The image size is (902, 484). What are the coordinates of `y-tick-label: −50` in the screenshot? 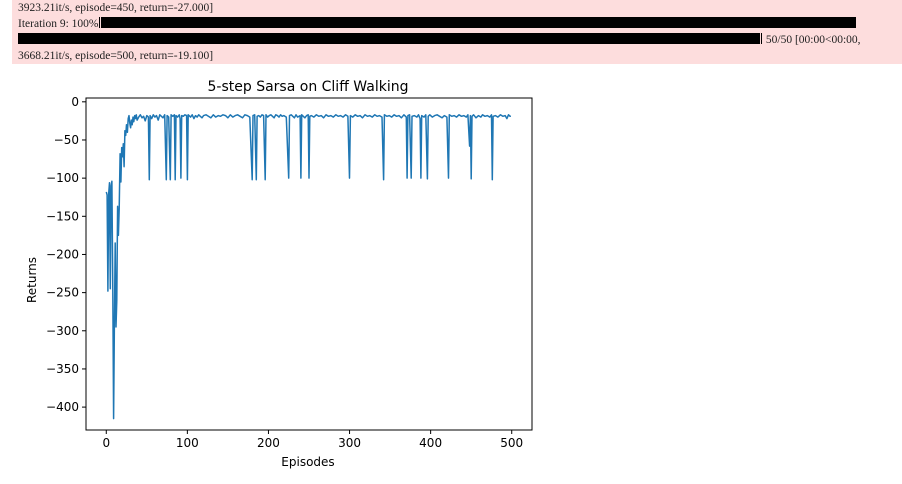 It's located at (66, 140).